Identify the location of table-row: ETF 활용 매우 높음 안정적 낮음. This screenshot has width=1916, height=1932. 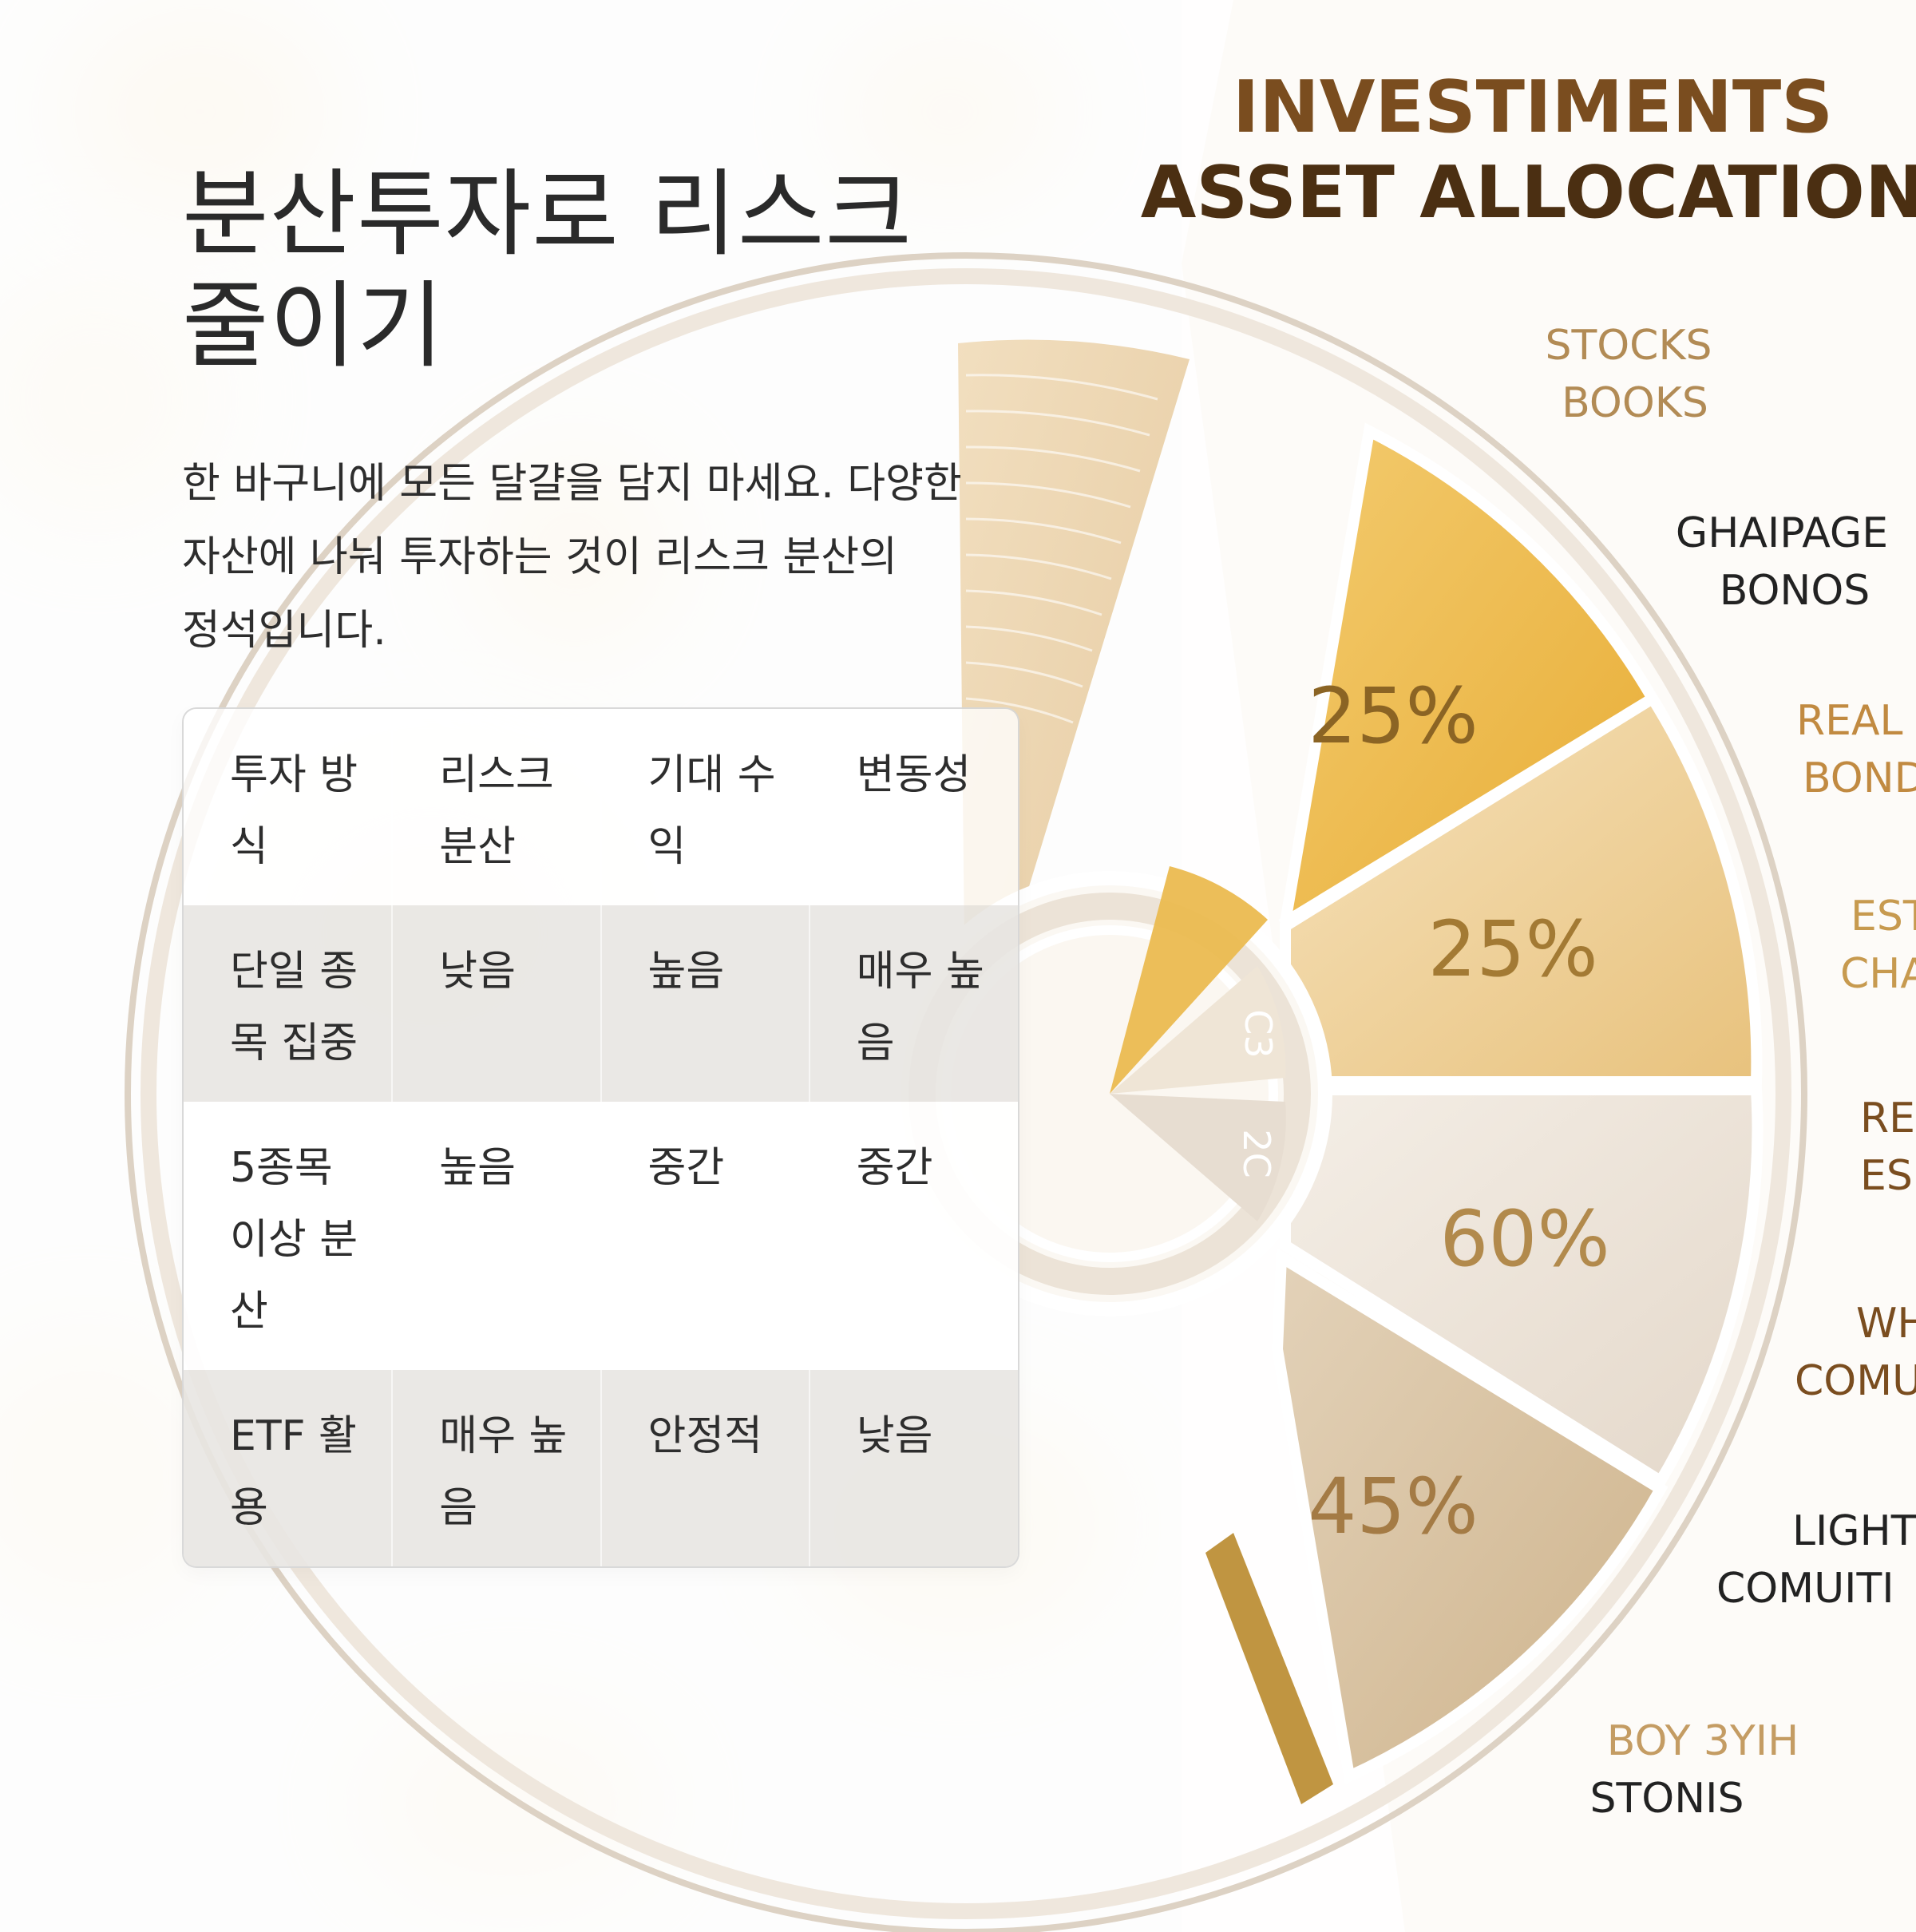
(601, 1468).